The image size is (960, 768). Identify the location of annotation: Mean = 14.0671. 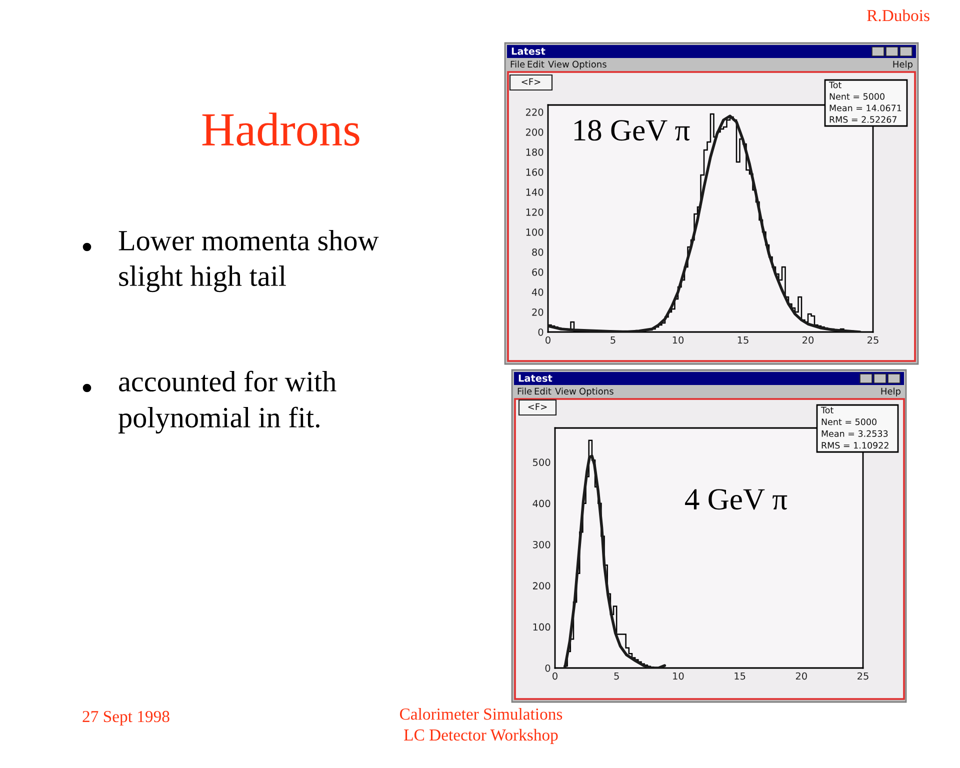
(866, 108).